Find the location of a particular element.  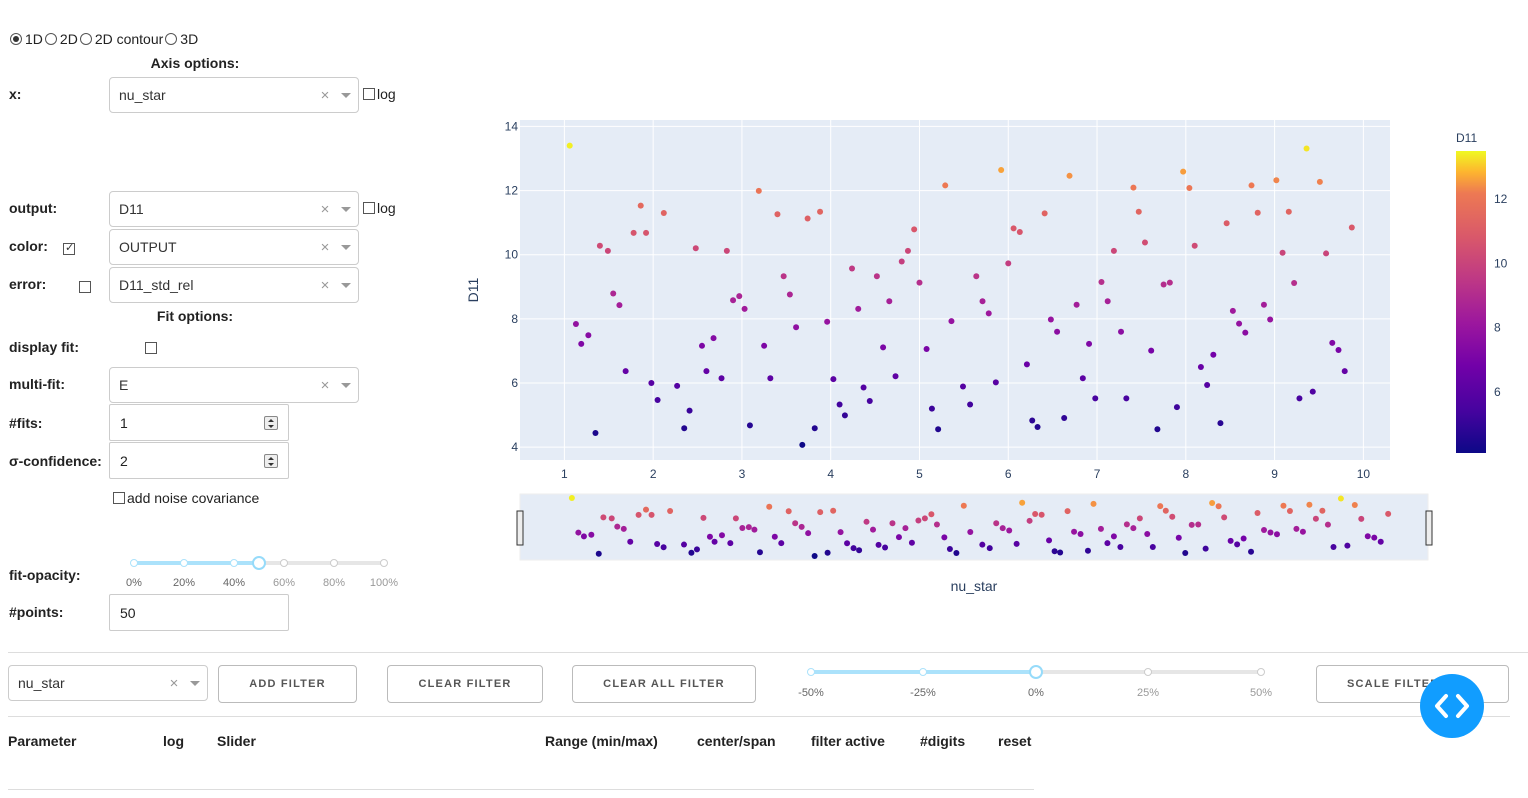

n-fits-input: 1 is located at coordinates (199, 422).